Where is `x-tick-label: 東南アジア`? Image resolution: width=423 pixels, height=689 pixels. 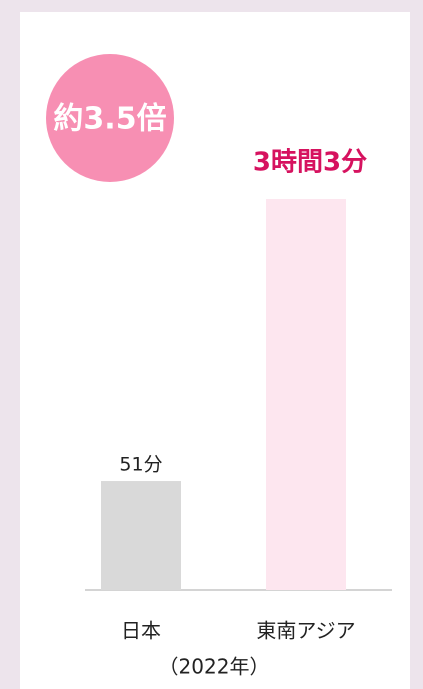
x-tick-label: 東南アジア is located at coordinates (305, 631).